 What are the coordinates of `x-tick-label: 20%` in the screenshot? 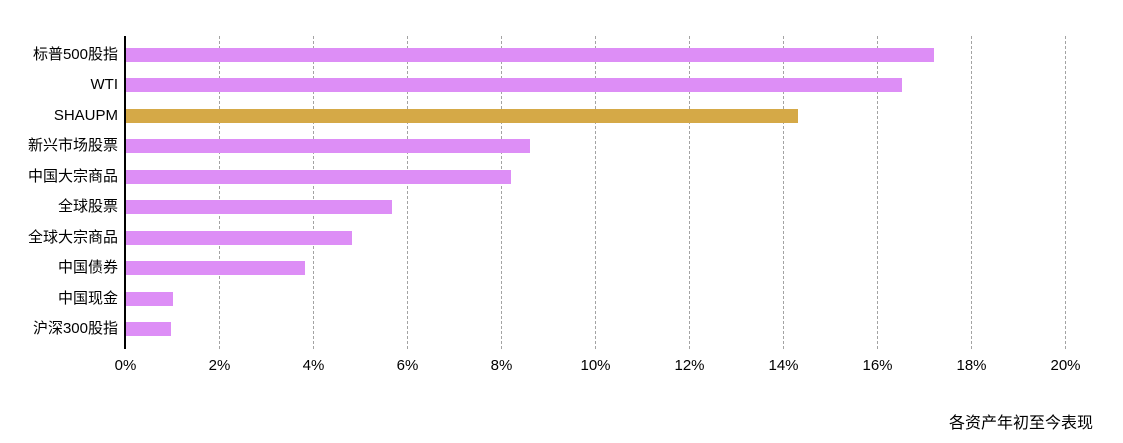 It's located at (1065, 365).